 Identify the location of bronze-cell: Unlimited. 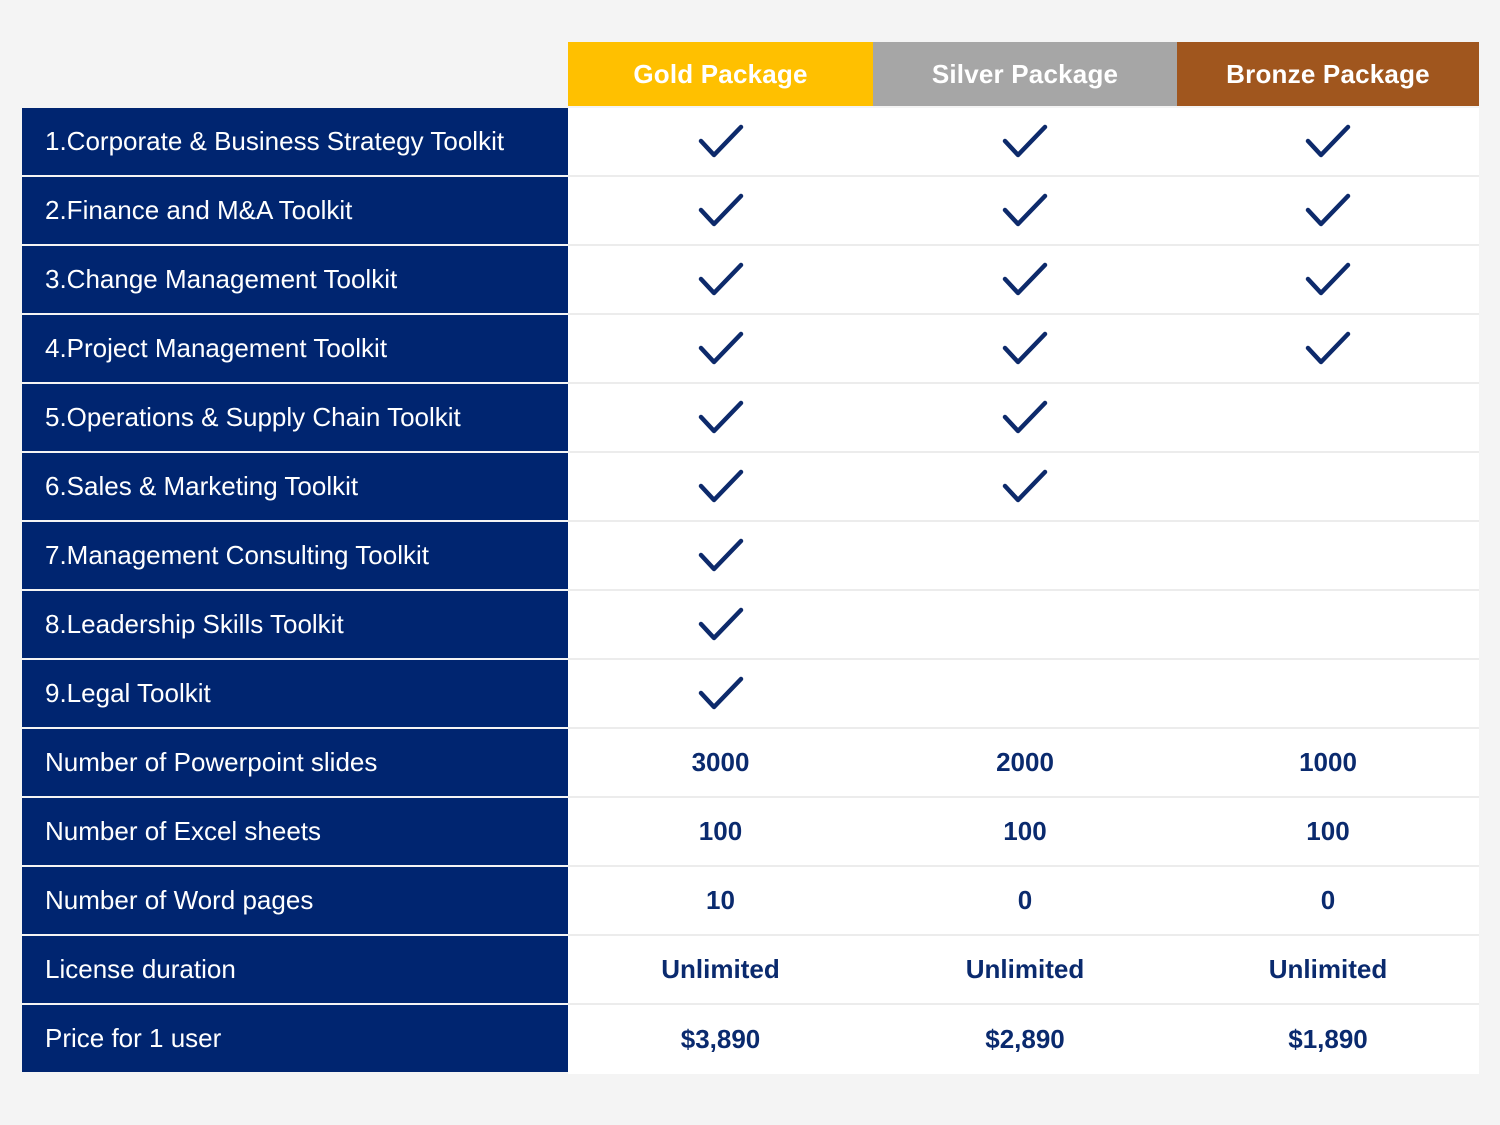
(1328, 969).